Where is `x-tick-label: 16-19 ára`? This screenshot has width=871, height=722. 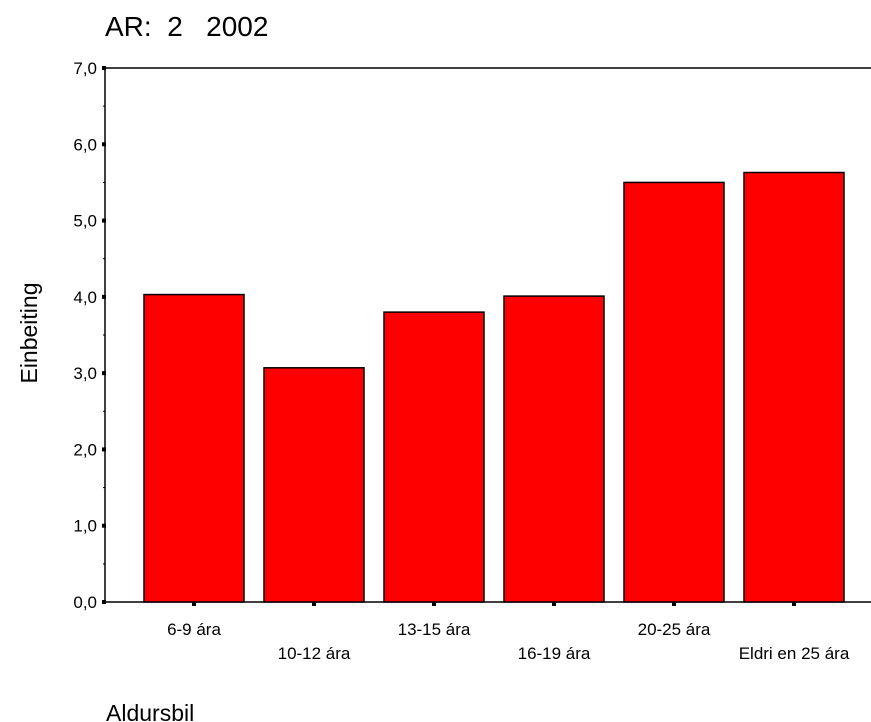 x-tick-label: 16-19 ára is located at coordinates (554, 653).